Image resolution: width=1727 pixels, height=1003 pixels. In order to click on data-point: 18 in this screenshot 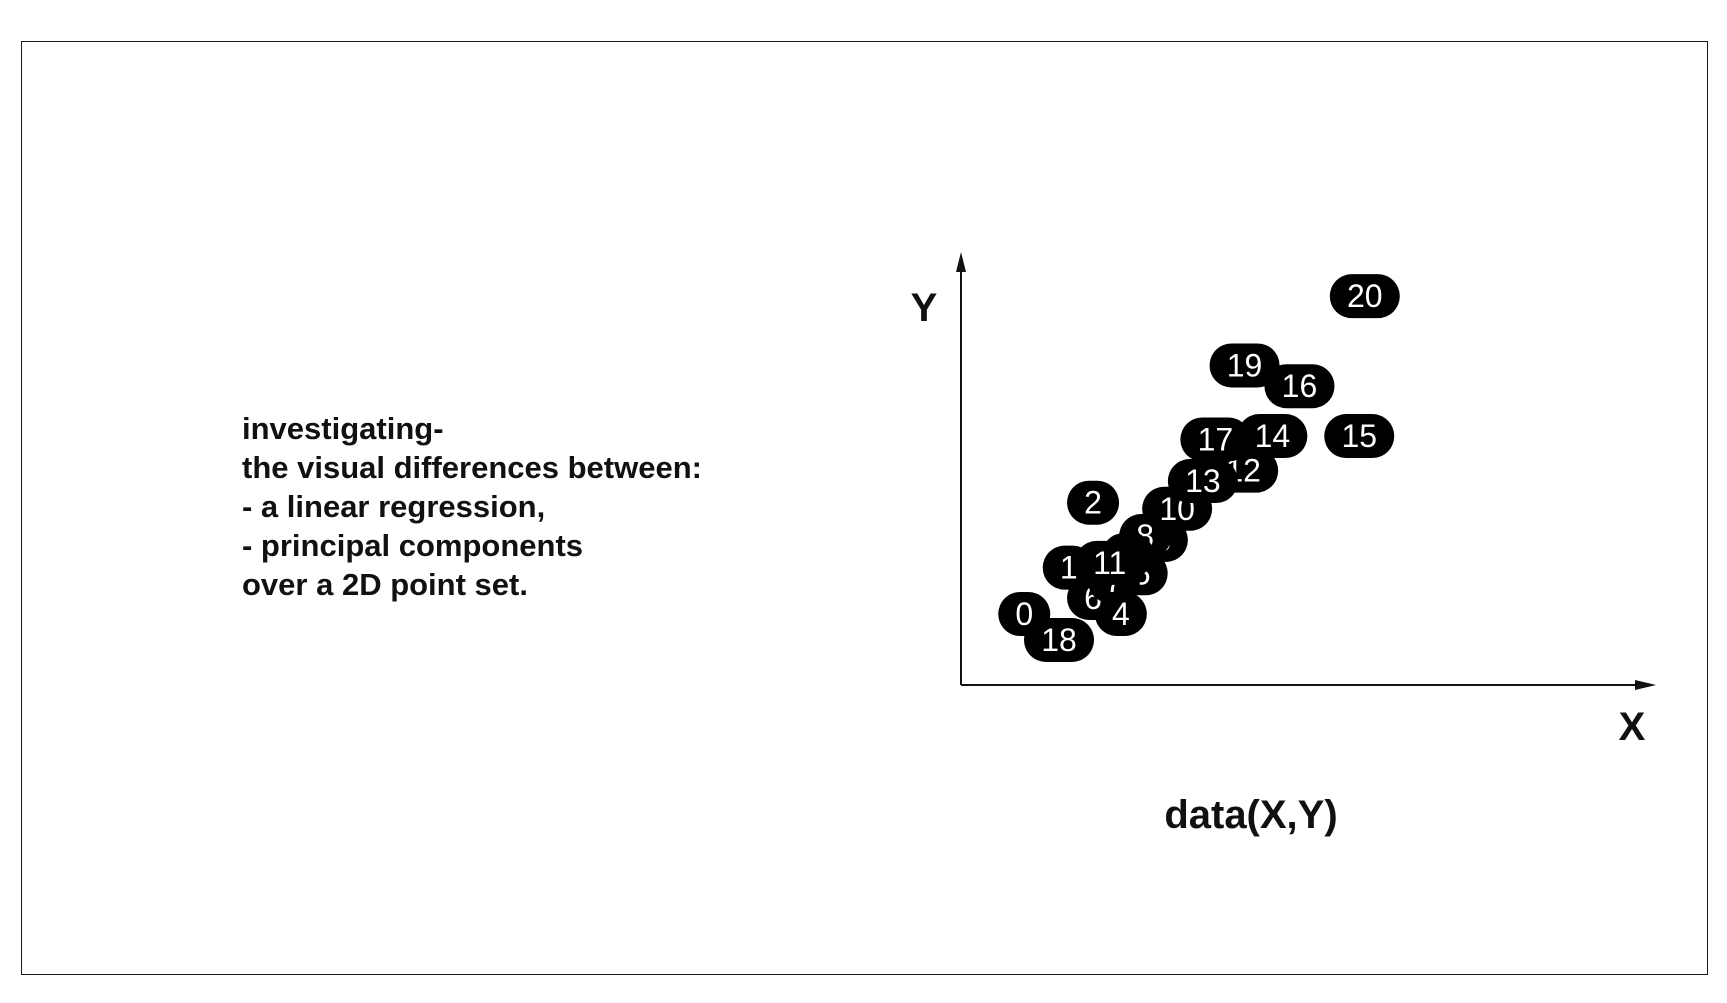, I will do `click(1058, 639)`.